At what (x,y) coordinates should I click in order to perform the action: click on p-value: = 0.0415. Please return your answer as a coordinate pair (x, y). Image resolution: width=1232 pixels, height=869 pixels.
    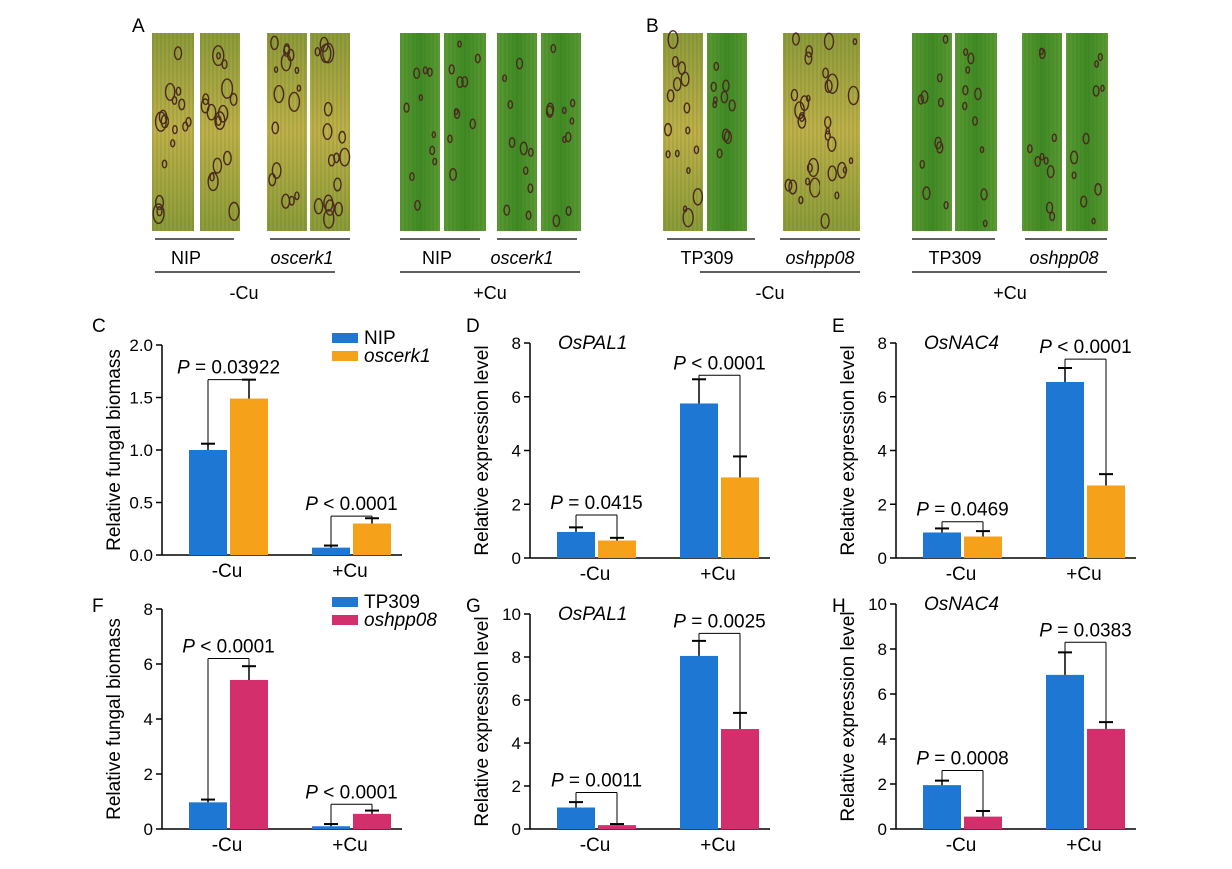
    Looking at the image, I should click on (603, 503).